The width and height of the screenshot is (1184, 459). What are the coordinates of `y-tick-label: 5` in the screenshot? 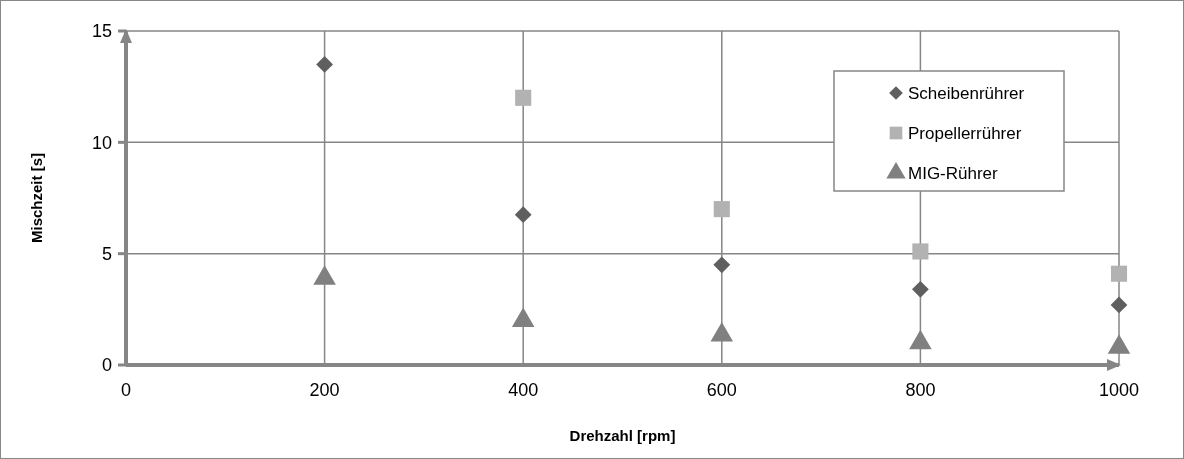 It's located at (106, 253).